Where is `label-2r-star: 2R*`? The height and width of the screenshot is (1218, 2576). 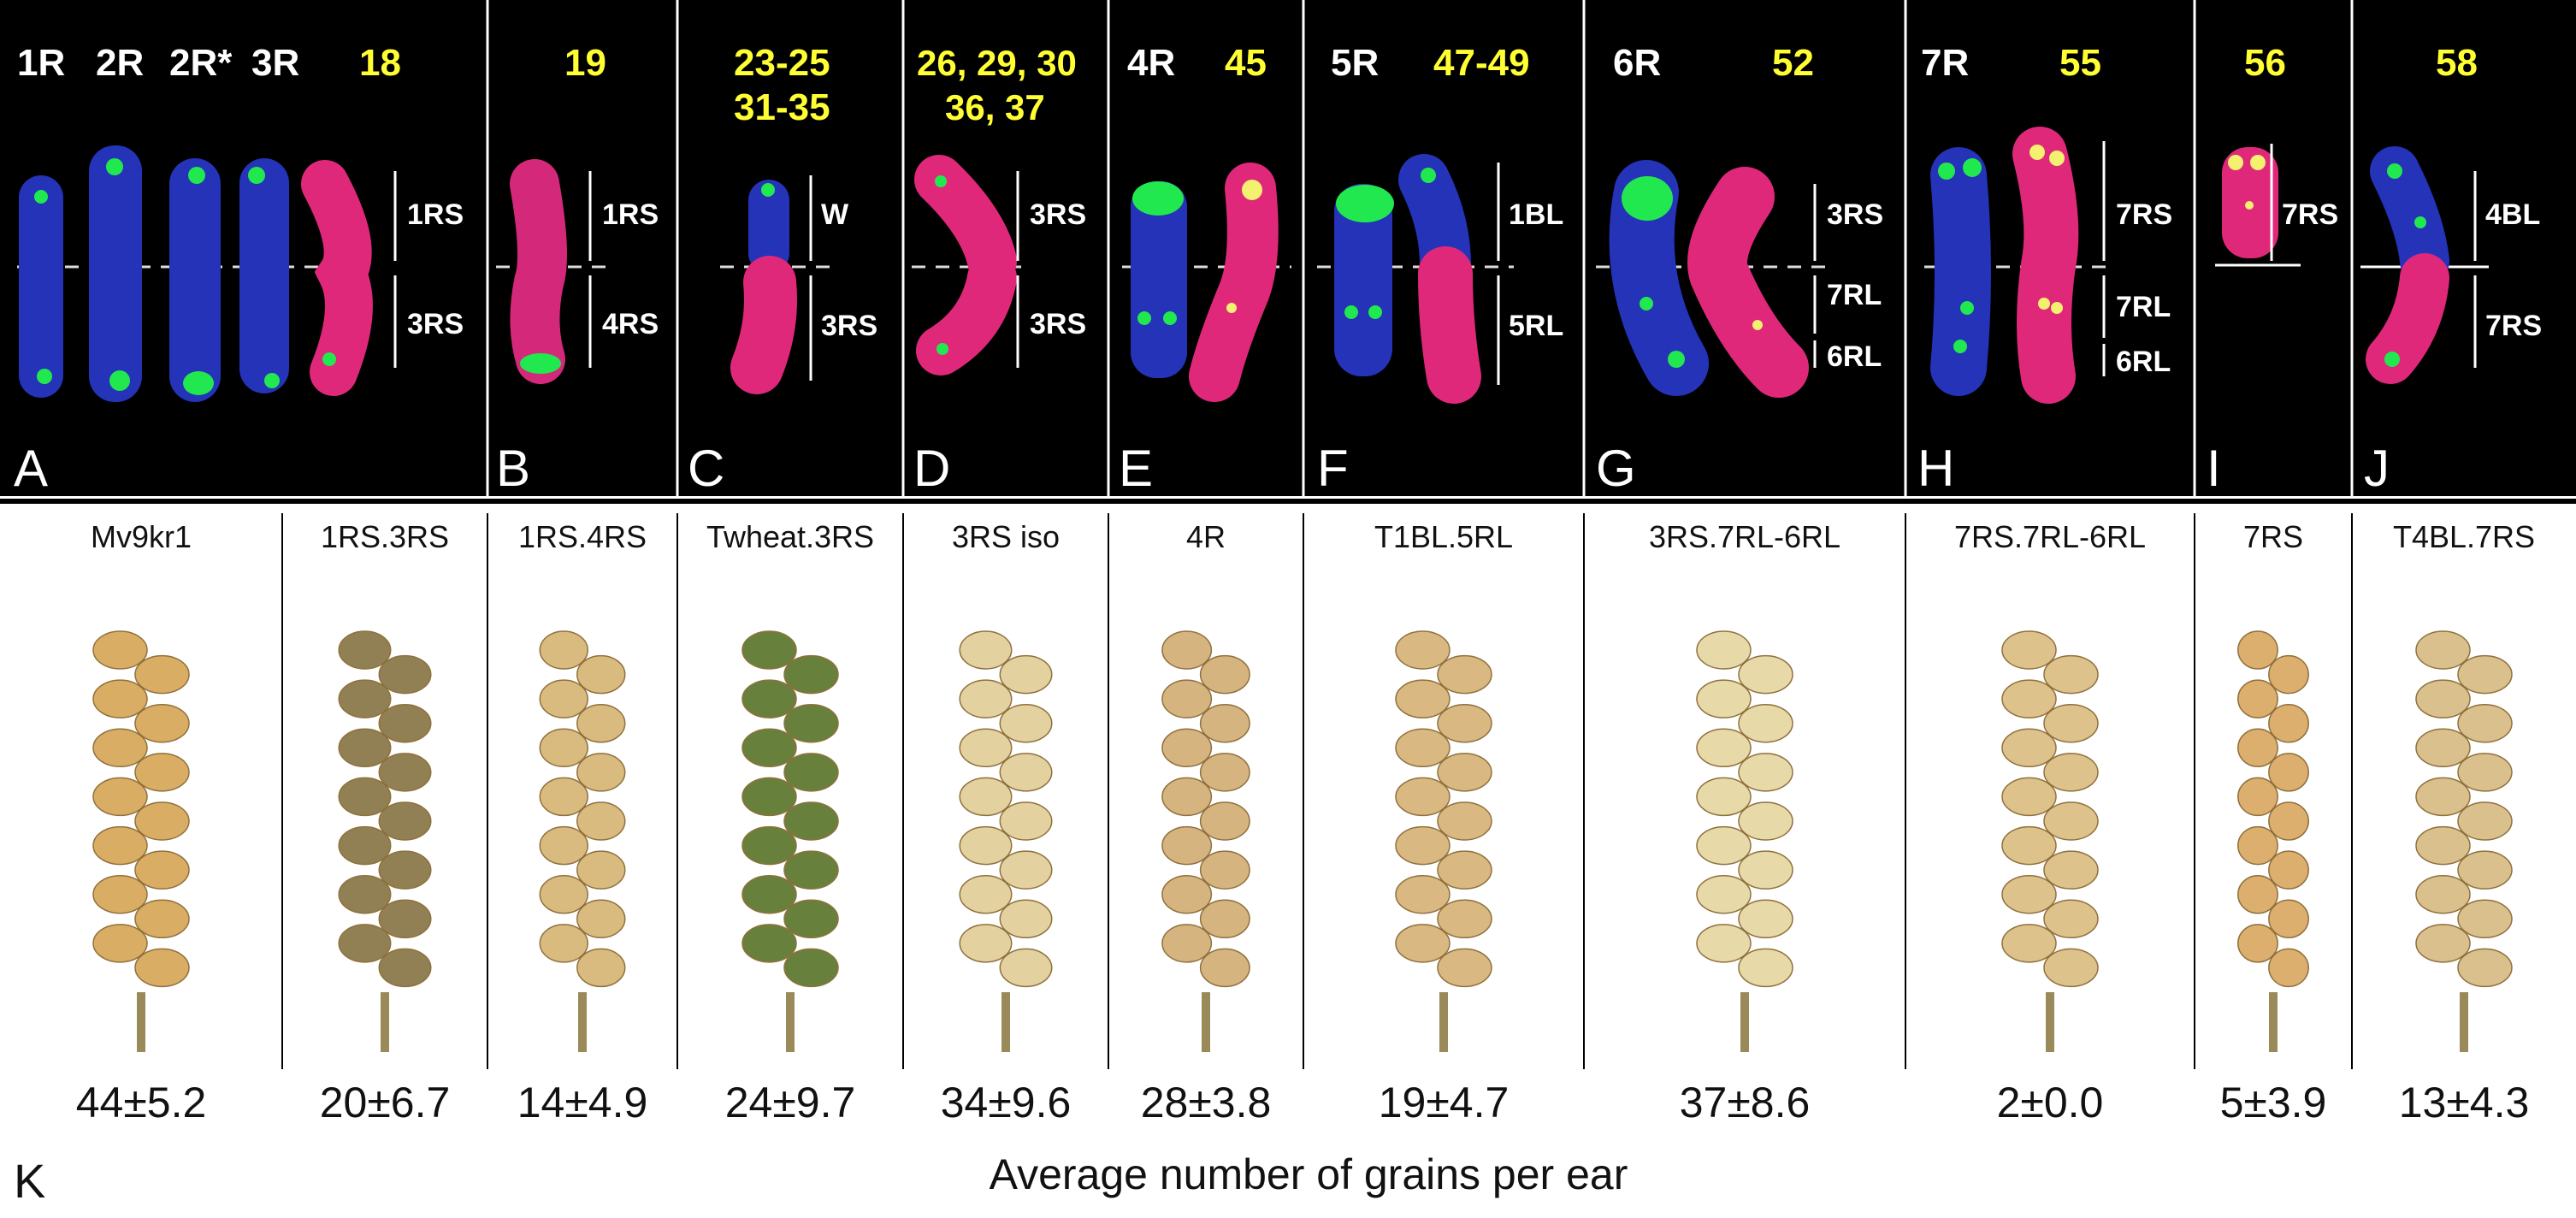
label-2r-star: 2R* is located at coordinates (201, 63).